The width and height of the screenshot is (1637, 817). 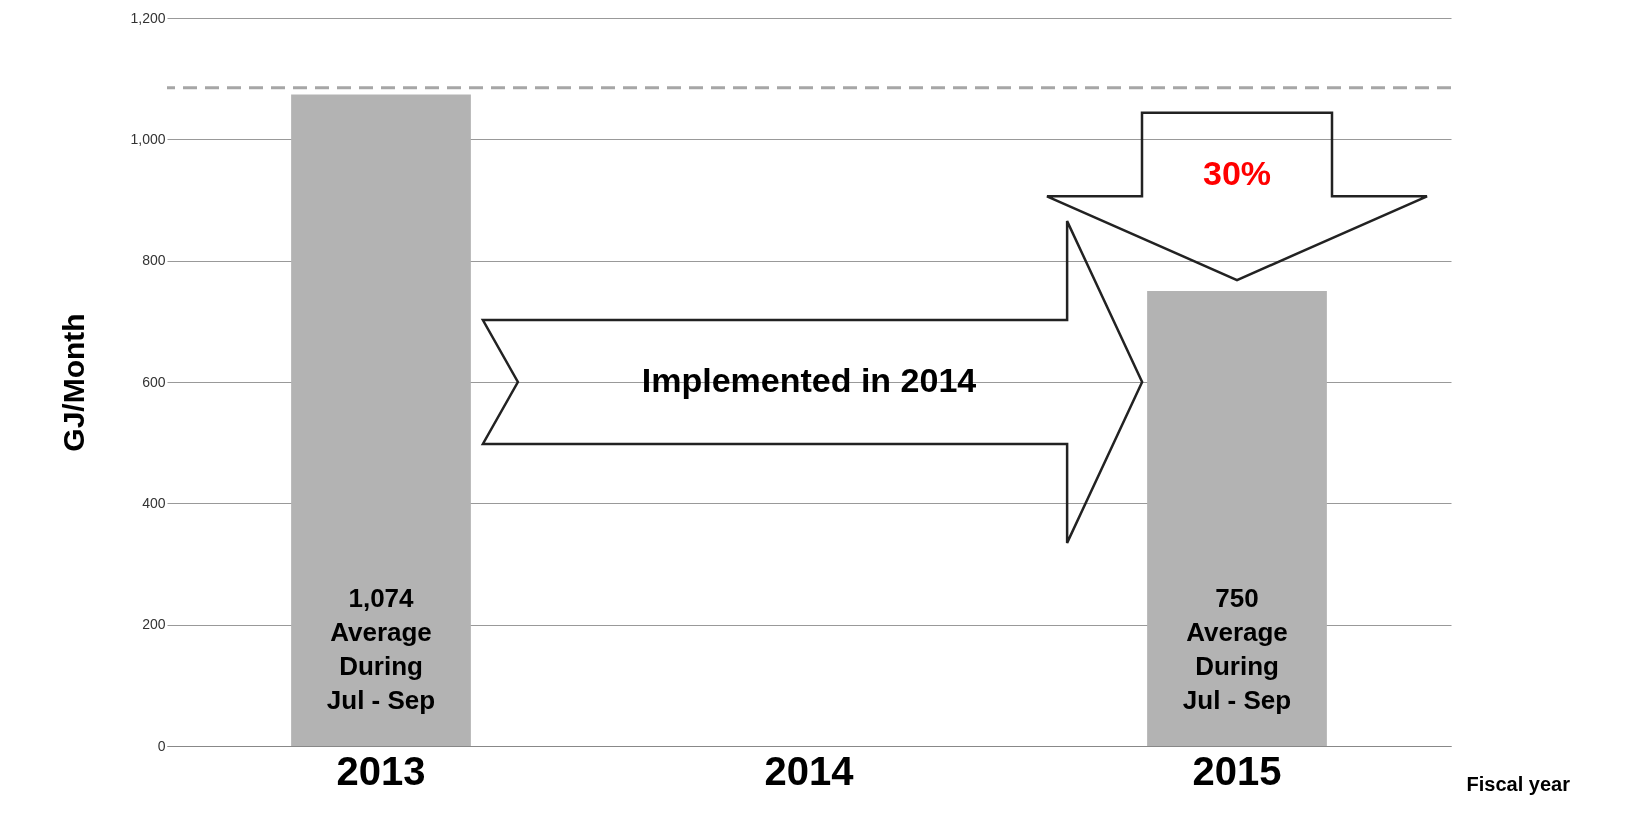 What do you see at coordinates (161, 745) in the screenshot?
I see `y-tick-label: 0` at bounding box center [161, 745].